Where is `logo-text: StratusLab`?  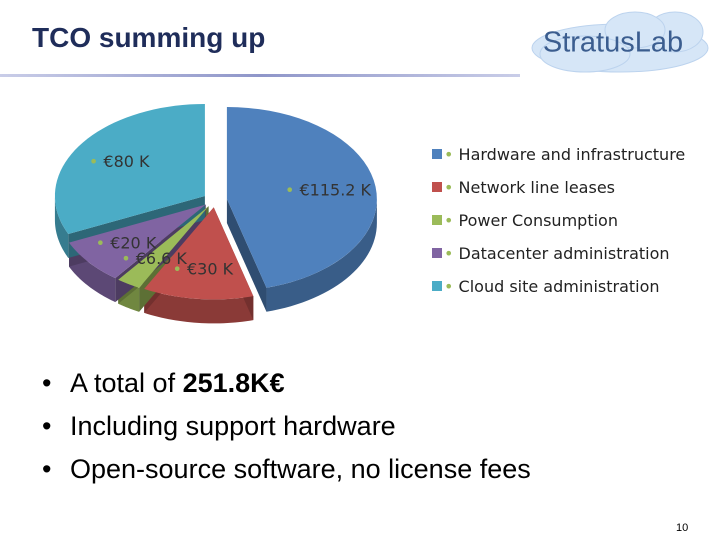
logo-text: StratusLab is located at coordinates (613, 43).